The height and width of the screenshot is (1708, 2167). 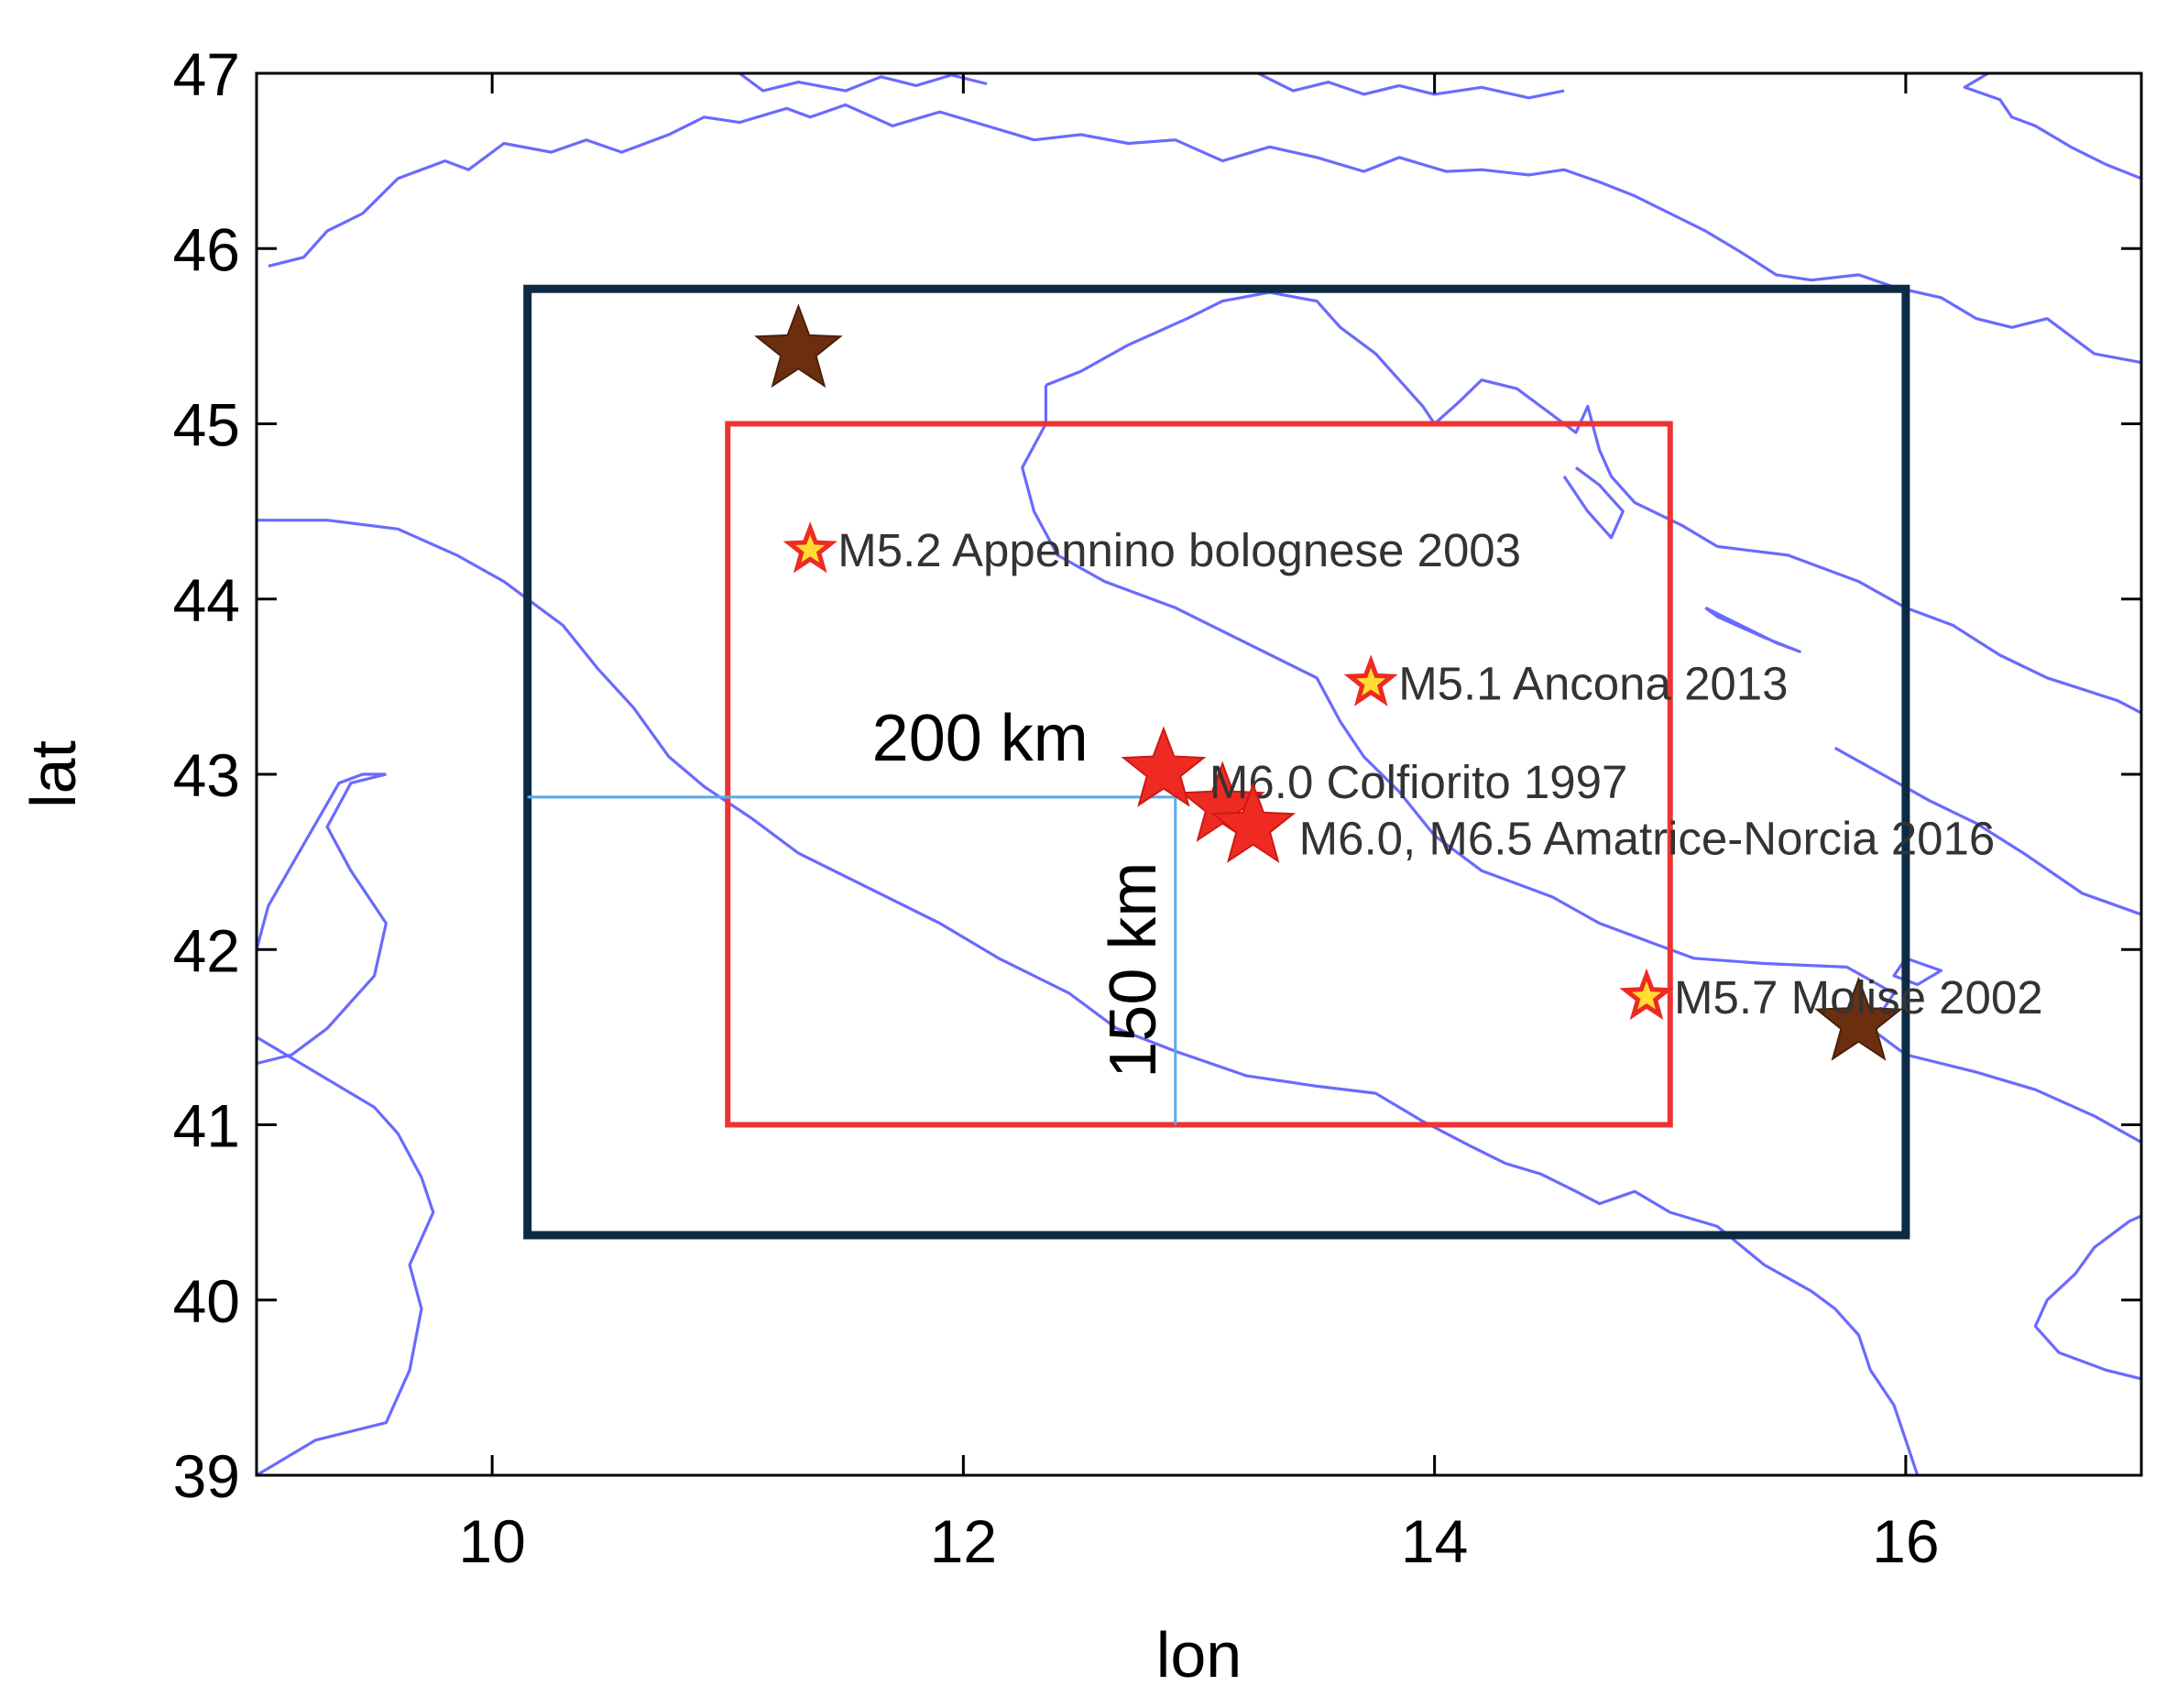 What do you see at coordinates (1648, 838) in the screenshot?
I see `earthquake-label: M6.0, M6.5 Amatrice-Norcia 2016` at bounding box center [1648, 838].